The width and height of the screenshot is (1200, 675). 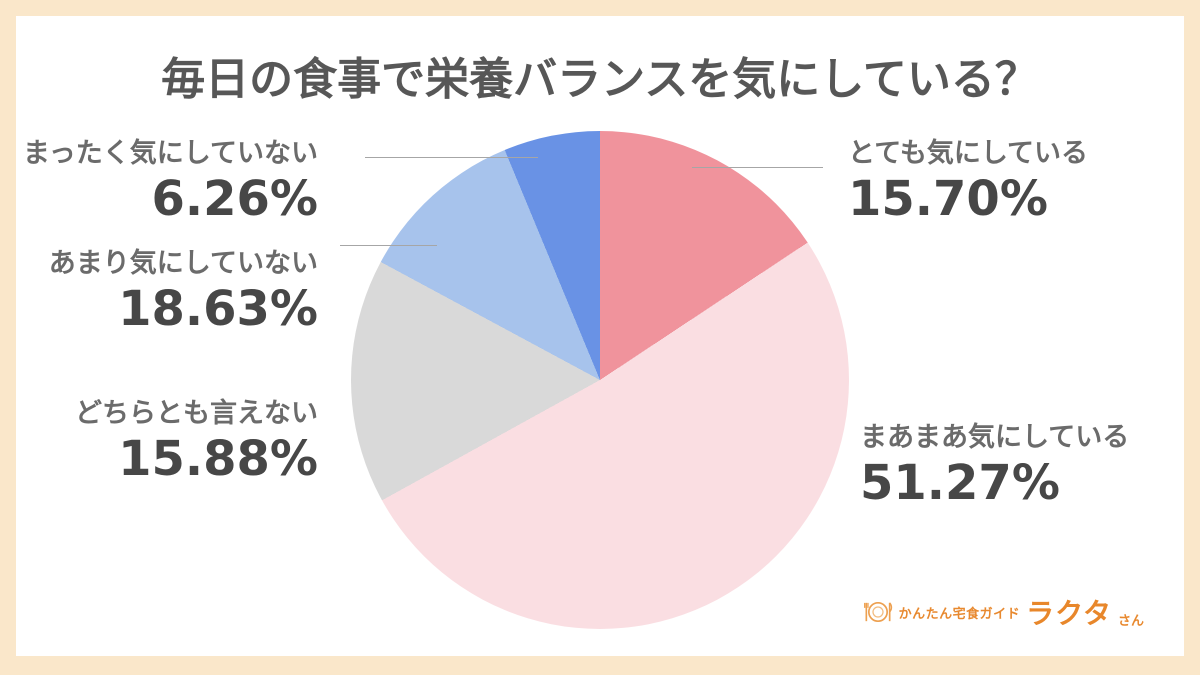 What do you see at coordinates (218, 309) in the screenshot?
I see `callout-value: 18.63%` at bounding box center [218, 309].